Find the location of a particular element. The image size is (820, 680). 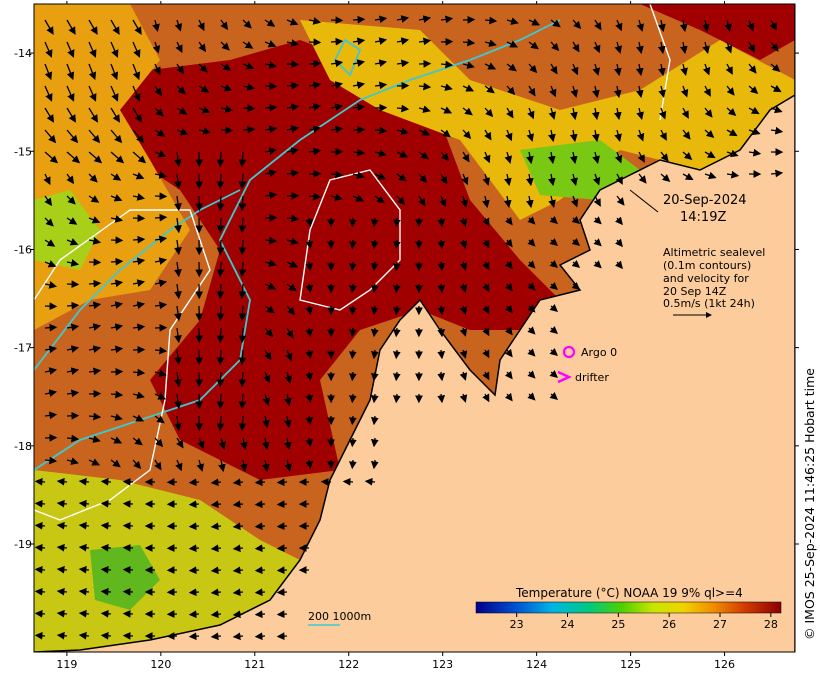

lat-tick-label: -14 is located at coordinates (23, 53).